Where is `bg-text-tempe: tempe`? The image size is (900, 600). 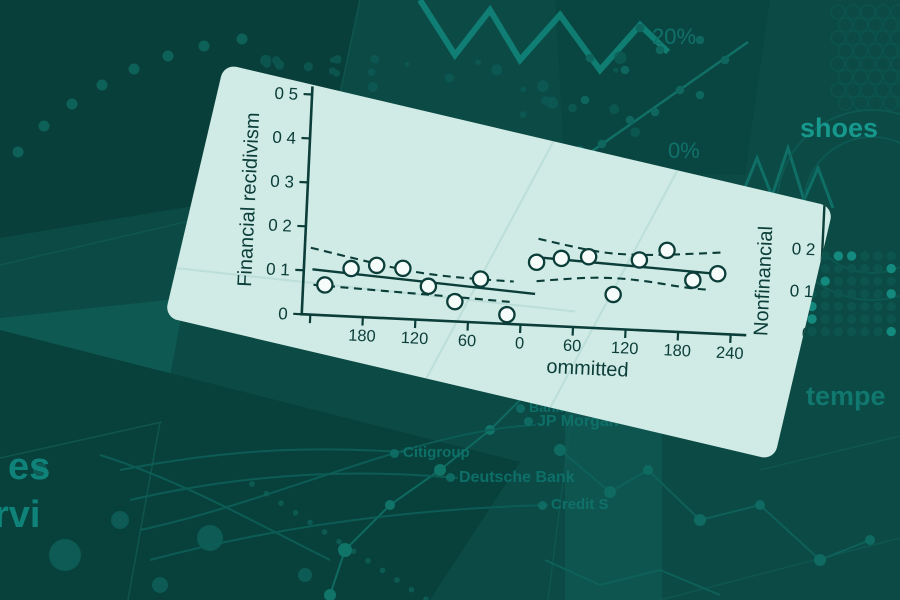 bg-text-tempe: tempe is located at coordinates (846, 396).